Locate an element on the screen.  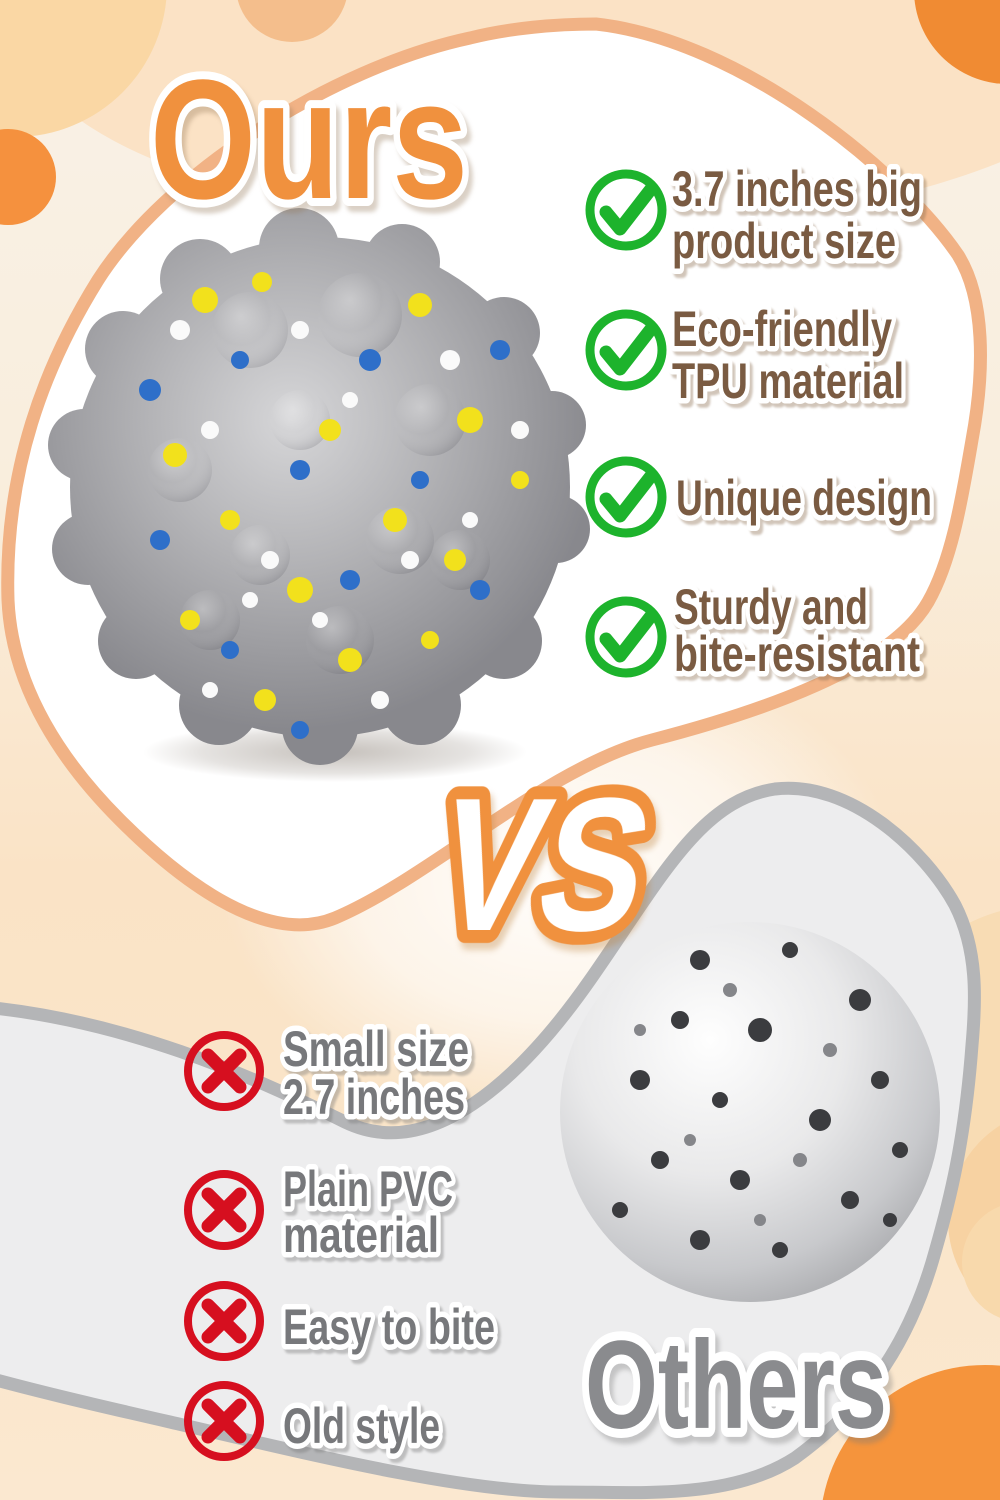
others-ball-body is located at coordinates (750, 1112).